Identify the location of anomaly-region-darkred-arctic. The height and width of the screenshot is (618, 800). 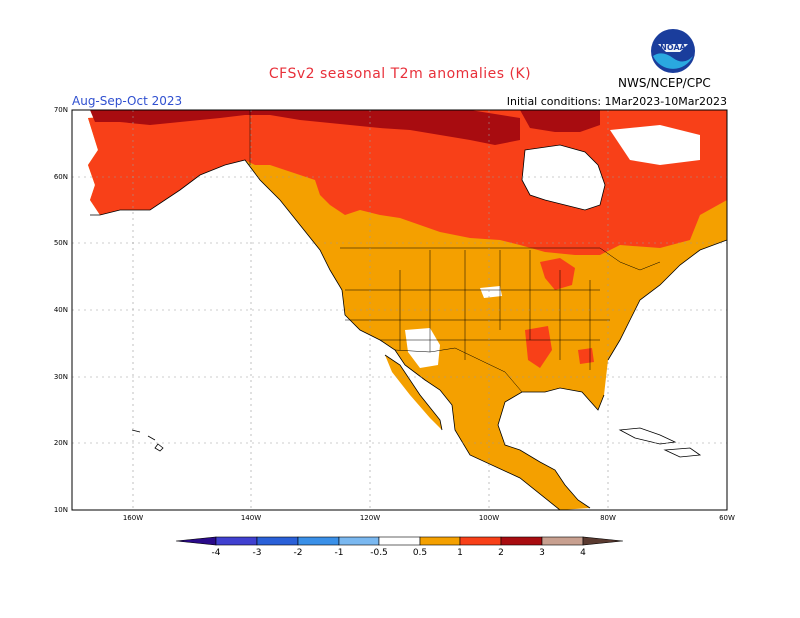
(305, 127).